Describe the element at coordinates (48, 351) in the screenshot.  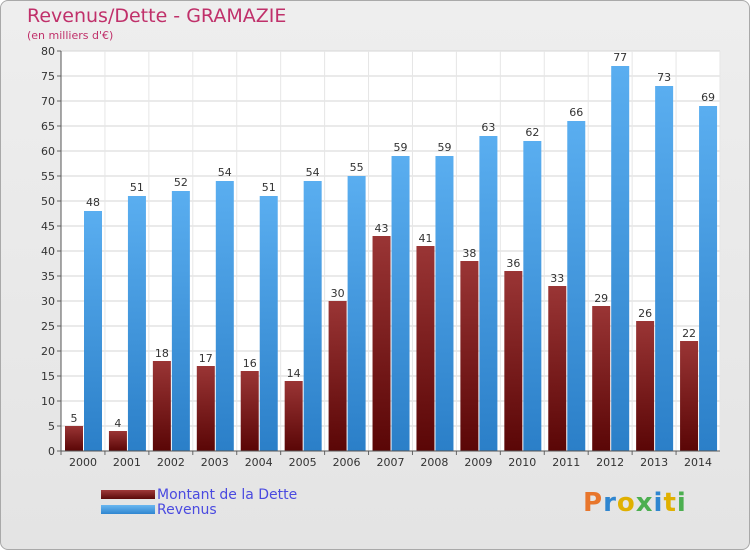
I see `y-tick-label: 20` at that location.